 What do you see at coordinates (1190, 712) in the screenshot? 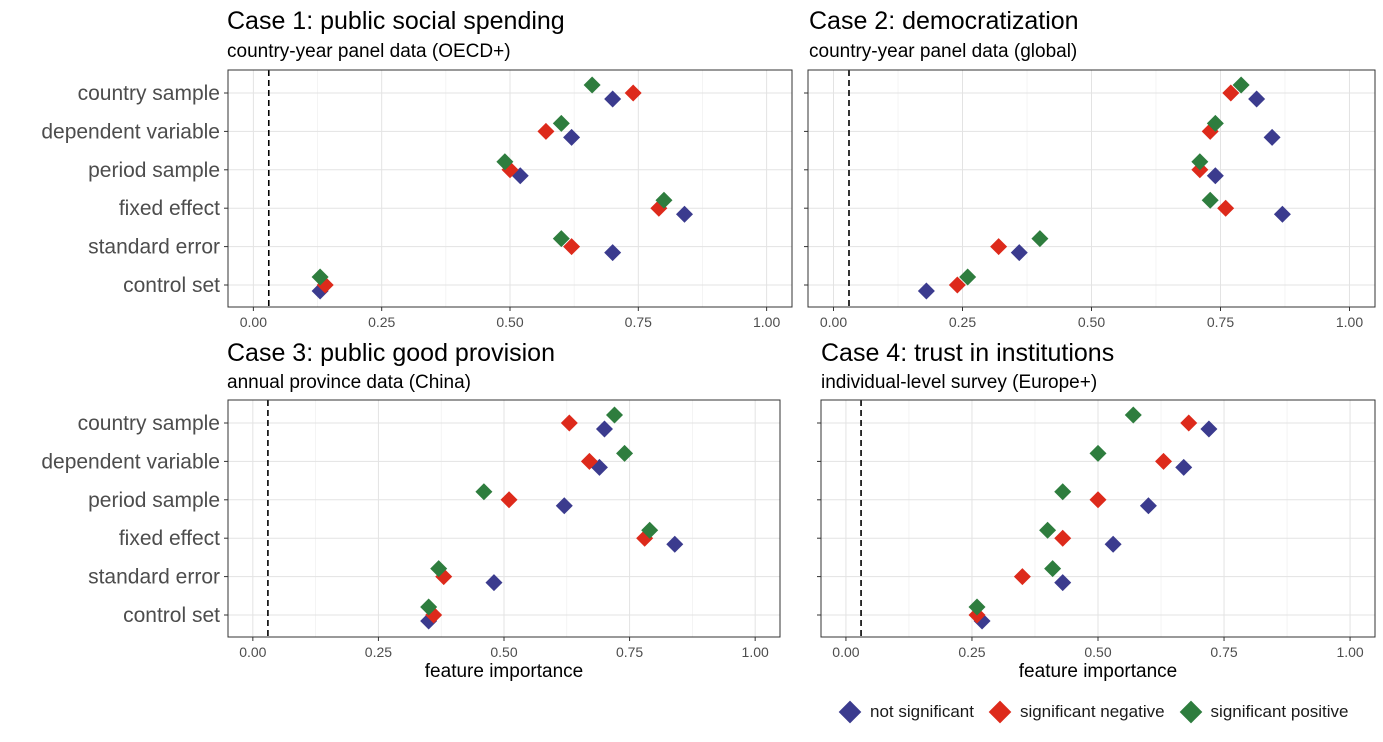
I see `significant-positive-diamond-icon` at bounding box center [1190, 712].